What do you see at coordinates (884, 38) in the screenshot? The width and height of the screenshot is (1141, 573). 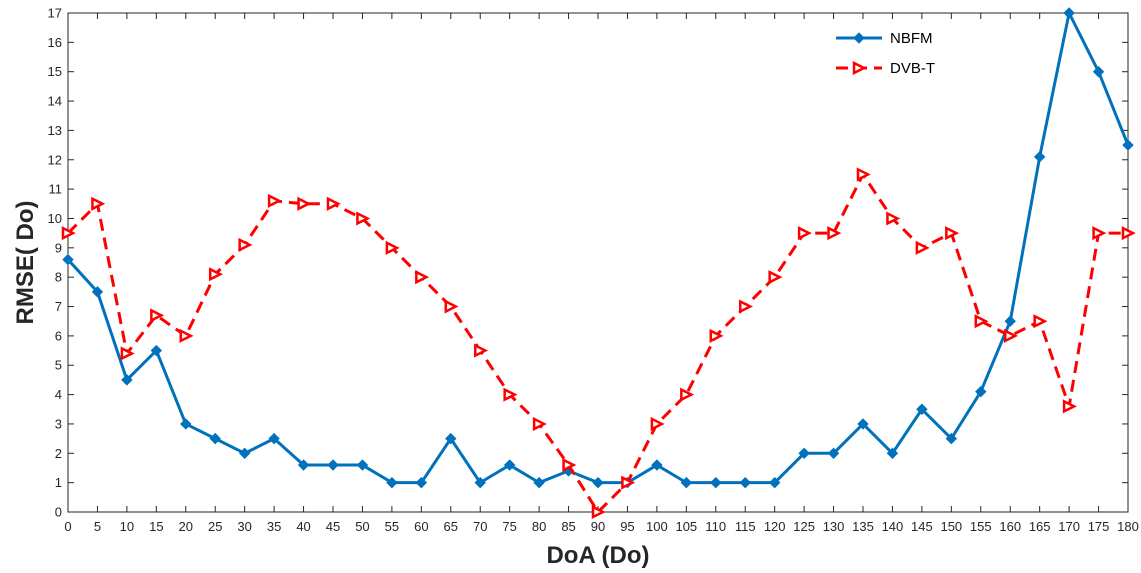 I see `legend-entry: NBFM` at bounding box center [884, 38].